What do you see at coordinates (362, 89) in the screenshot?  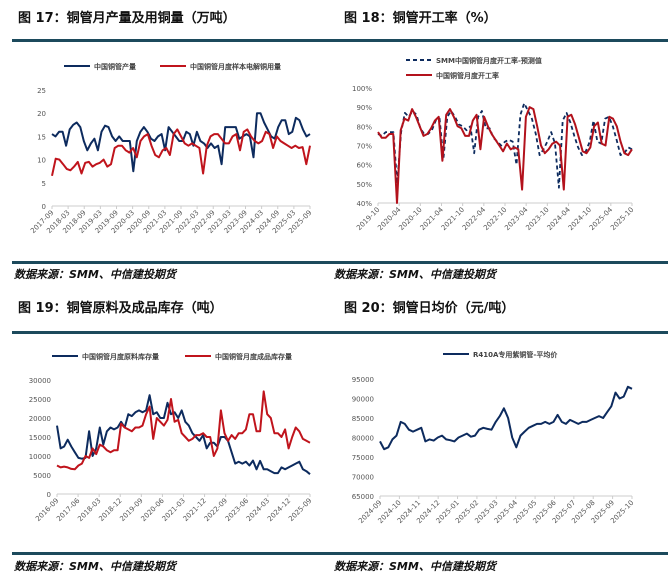 I see `y-tick-label: 100%` at bounding box center [362, 89].